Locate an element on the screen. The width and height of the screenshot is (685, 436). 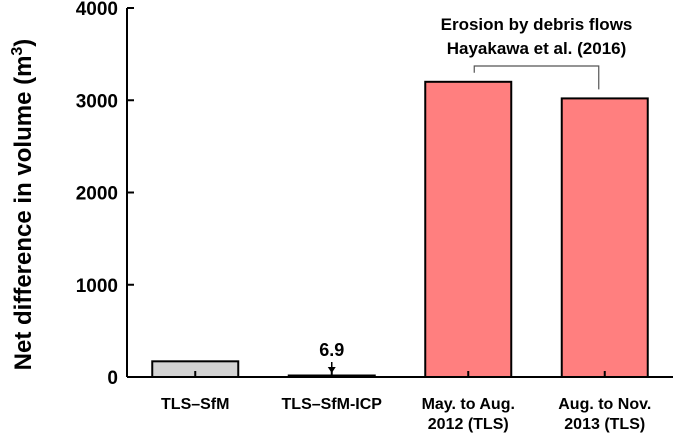
y-axis-label-text: Net difference in volume (m is located at coordinates (23, 213).